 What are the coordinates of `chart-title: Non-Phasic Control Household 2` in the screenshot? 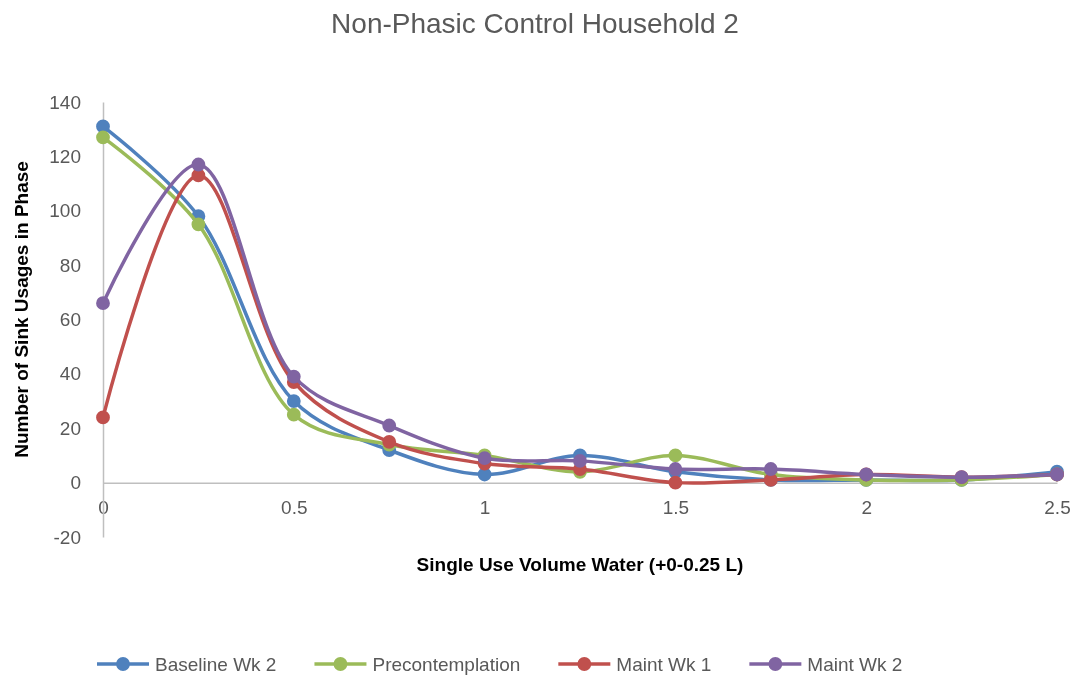 It's located at (535, 23).